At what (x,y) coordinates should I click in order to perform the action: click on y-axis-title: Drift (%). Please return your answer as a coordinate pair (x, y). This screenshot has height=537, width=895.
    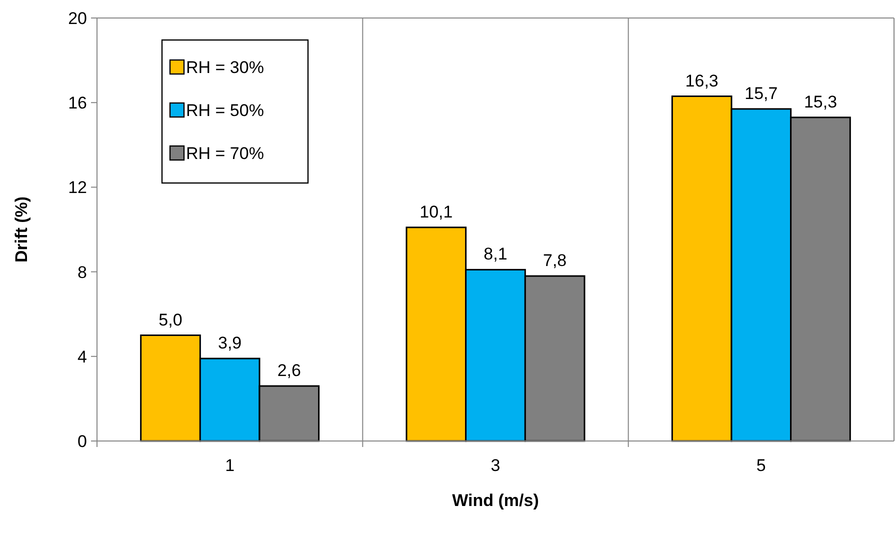
    Looking at the image, I should click on (21, 229).